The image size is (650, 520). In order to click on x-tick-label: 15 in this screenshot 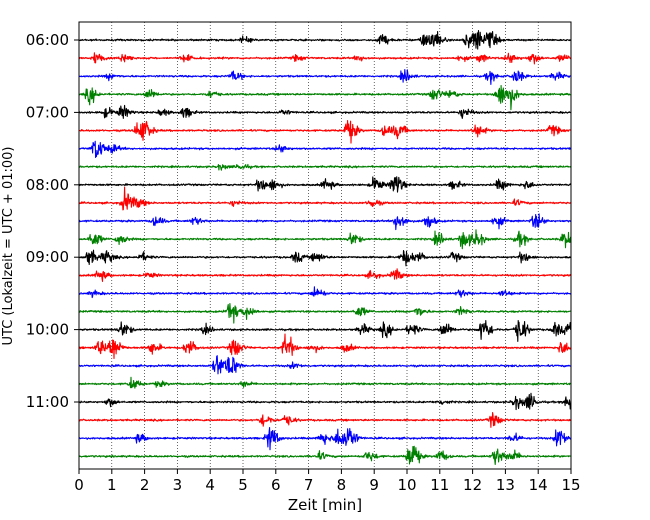, I will do `click(570, 485)`.